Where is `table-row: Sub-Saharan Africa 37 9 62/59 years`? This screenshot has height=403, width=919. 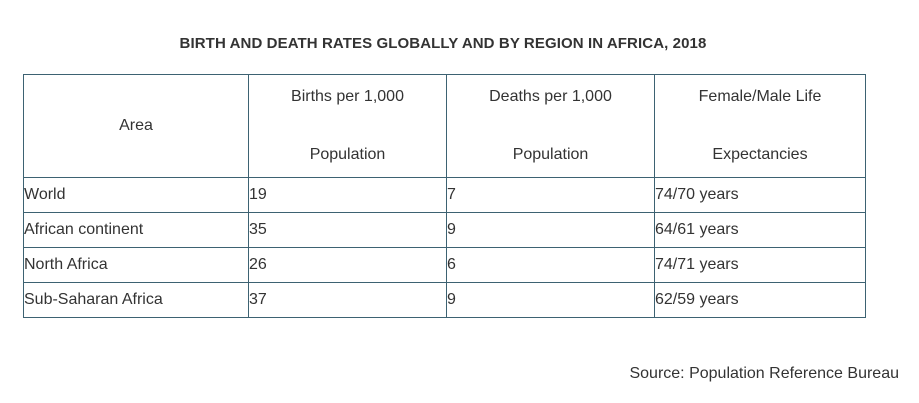
table-row: Sub-Saharan Africa 37 9 62/59 years is located at coordinates (444, 300).